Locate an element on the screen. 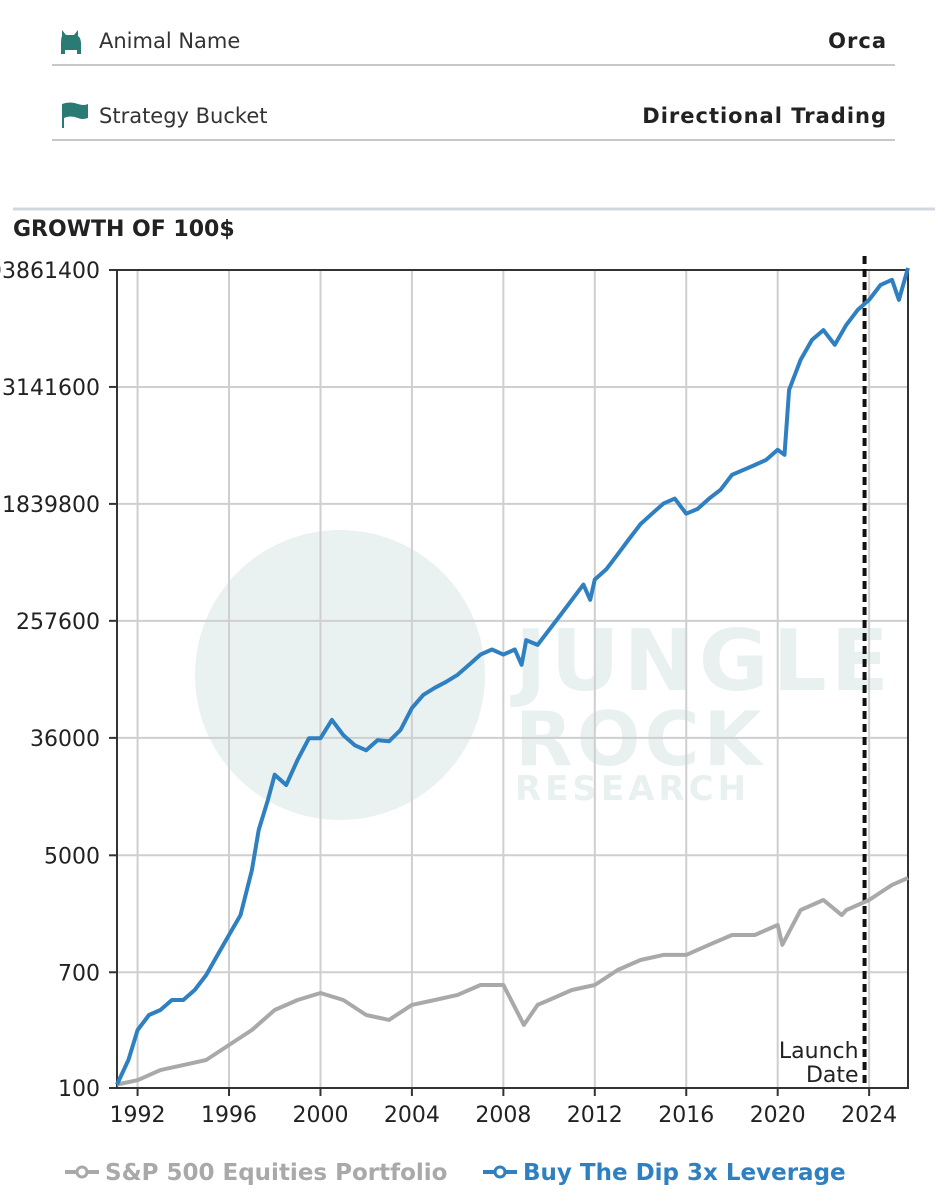 The image size is (949, 1204). info-value: Orca is located at coordinates (857, 41).